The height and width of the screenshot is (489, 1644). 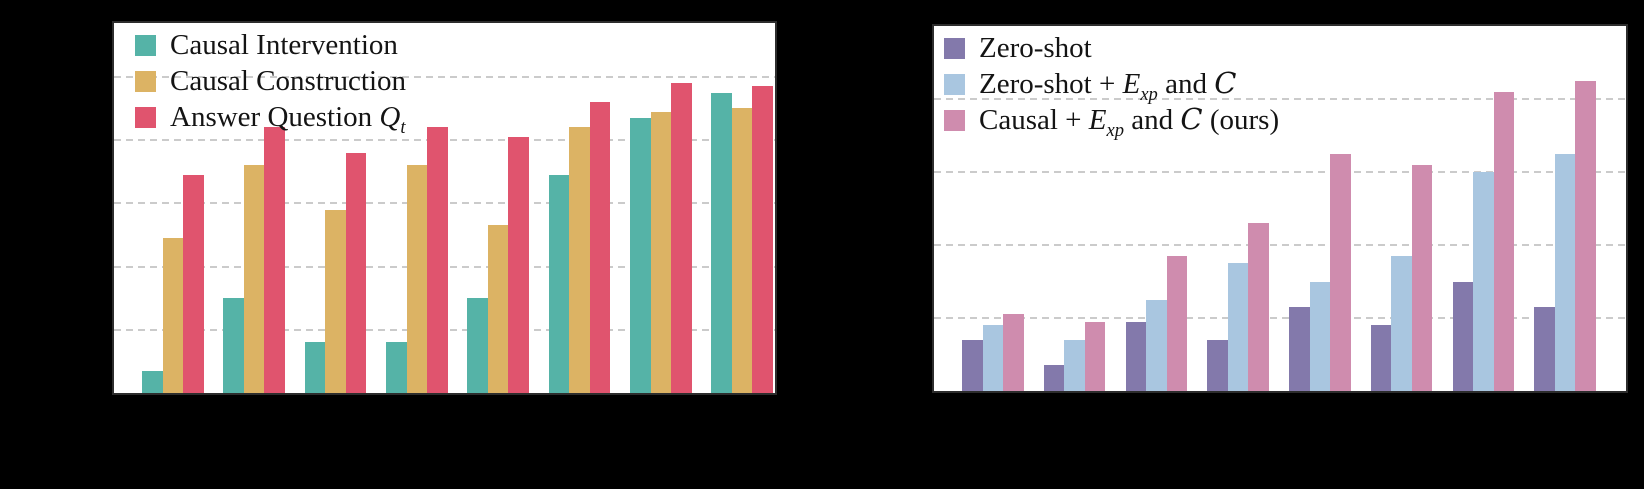 I want to click on legend-label-segment: E, so click(x=1097, y=120).